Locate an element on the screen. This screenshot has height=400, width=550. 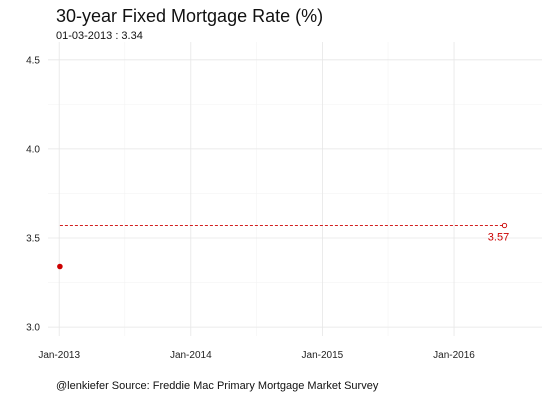
chart-subtitle: 01-03-2013 : 3.34 is located at coordinates (99, 36).